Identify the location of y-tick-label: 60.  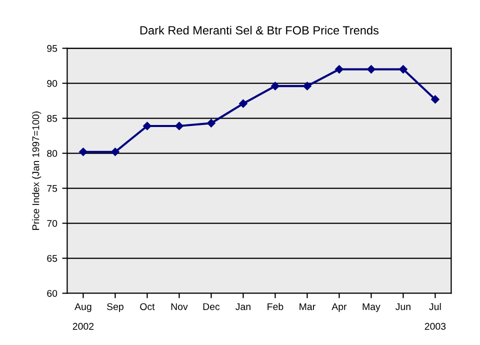
(52, 293).